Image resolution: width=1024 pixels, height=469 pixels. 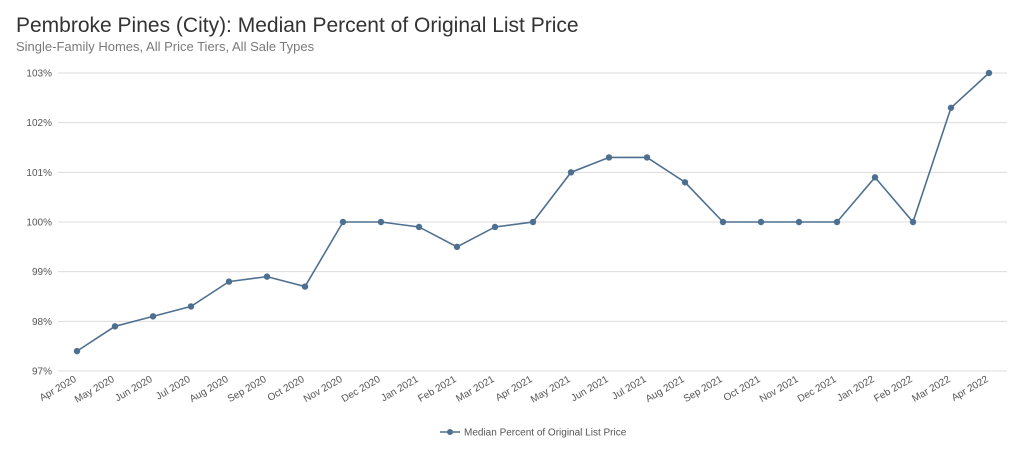 I want to click on x-tick-label: Apr 2020, so click(x=58, y=389).